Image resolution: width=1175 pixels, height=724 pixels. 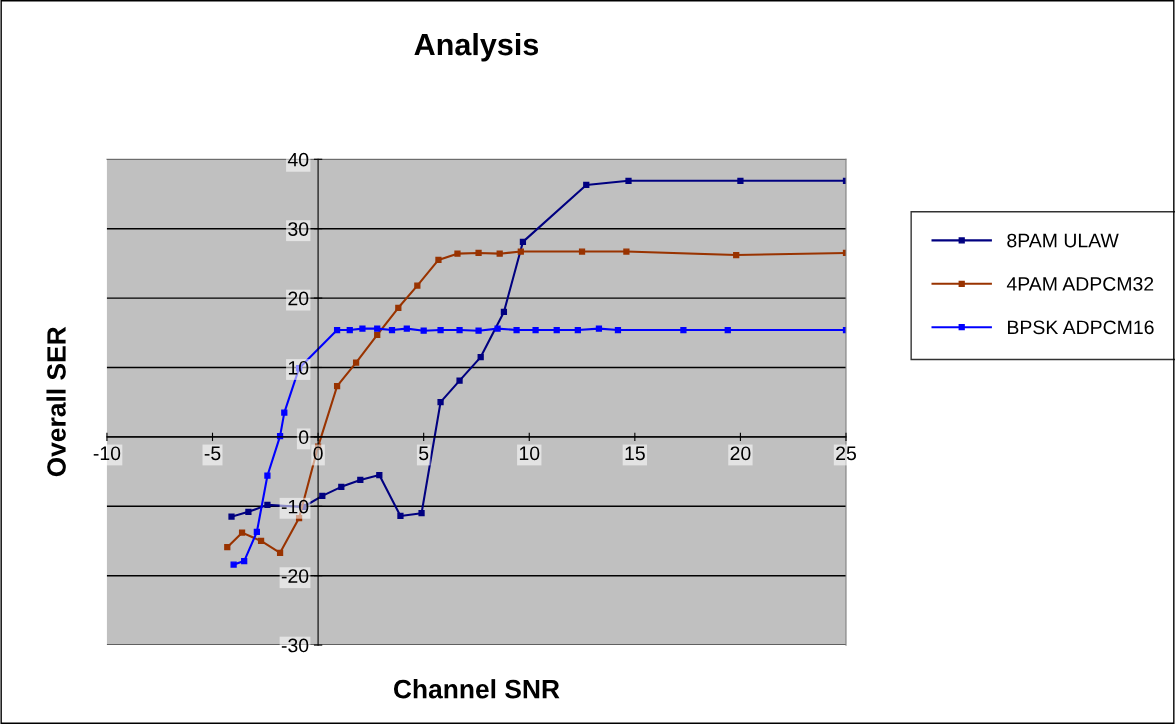 I want to click on x-tick-label: 0, so click(x=318, y=453).